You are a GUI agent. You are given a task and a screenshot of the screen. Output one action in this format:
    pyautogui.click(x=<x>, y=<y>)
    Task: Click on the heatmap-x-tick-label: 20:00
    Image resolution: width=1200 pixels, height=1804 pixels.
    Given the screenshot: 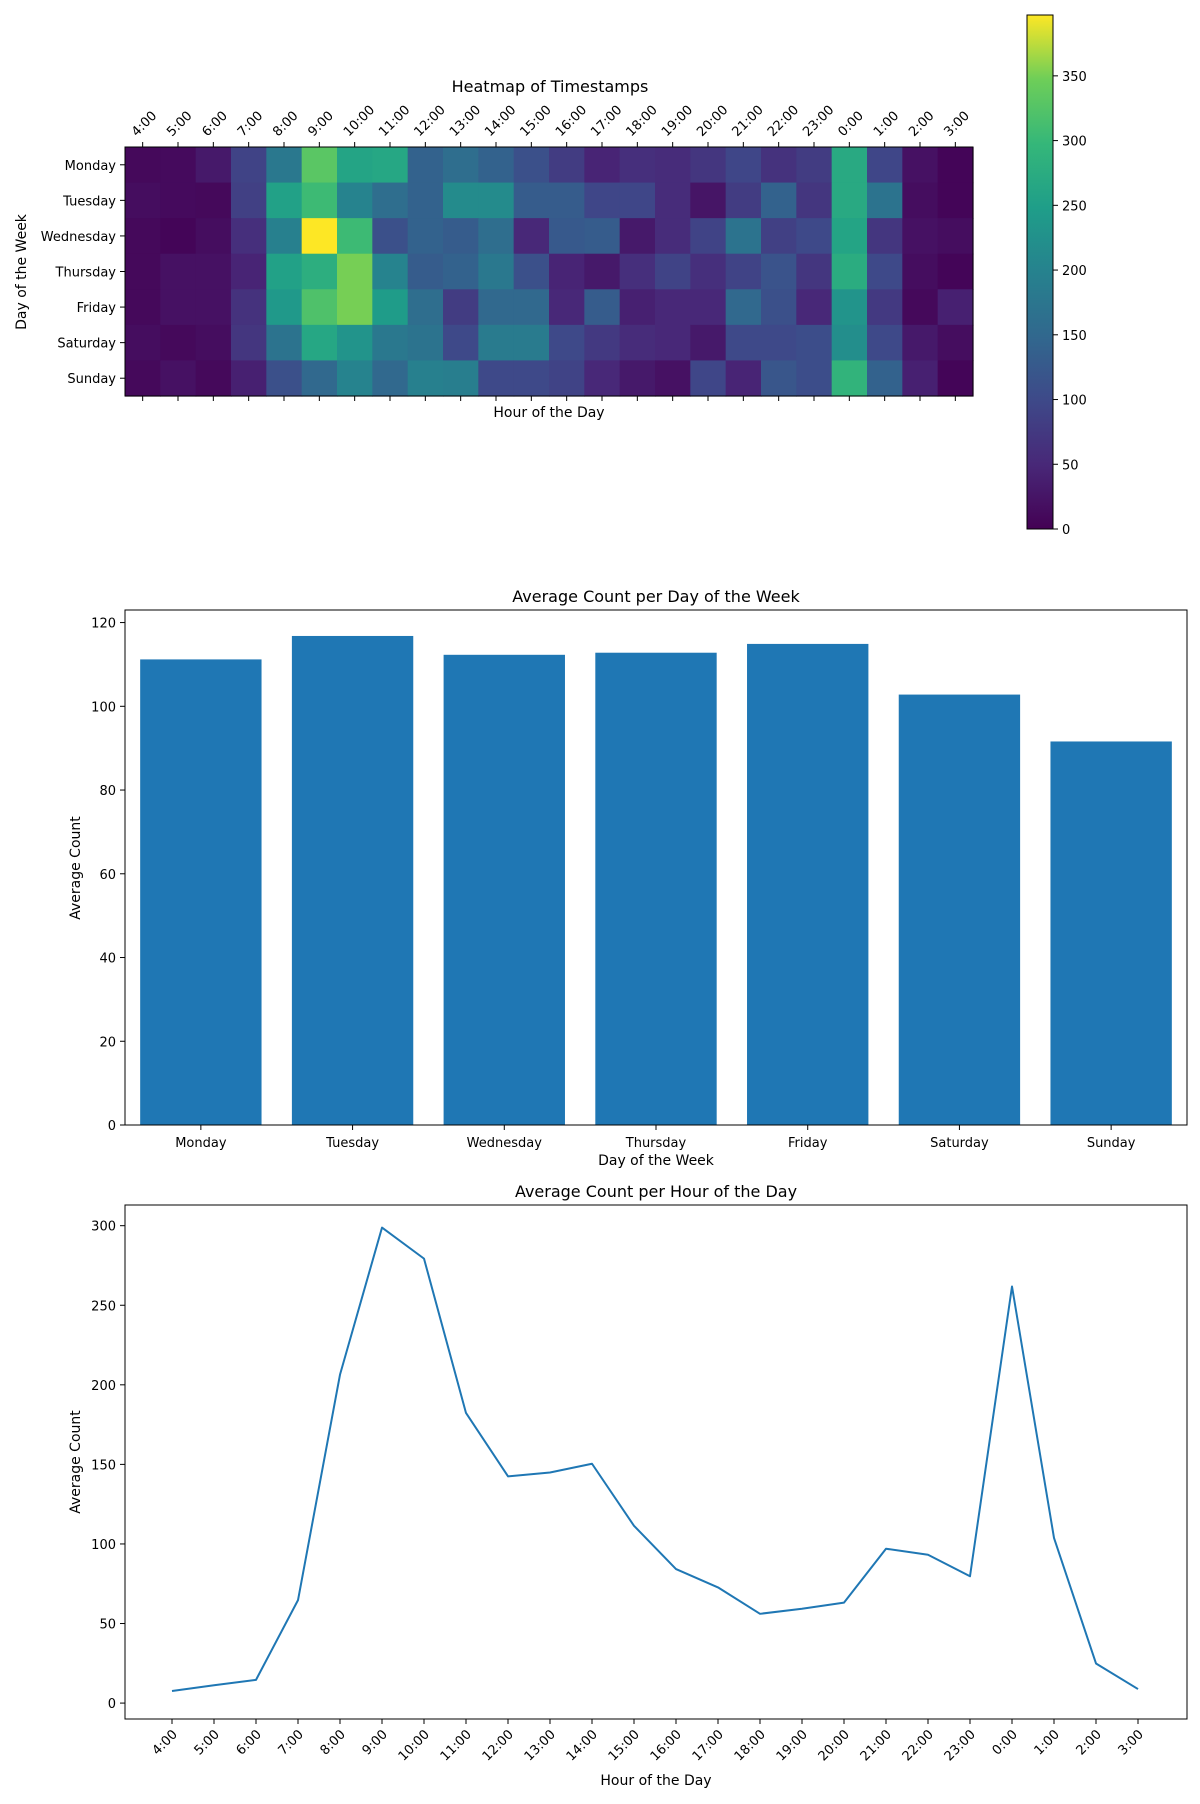 What is the action you would take?
    pyautogui.click(x=712, y=121)
    